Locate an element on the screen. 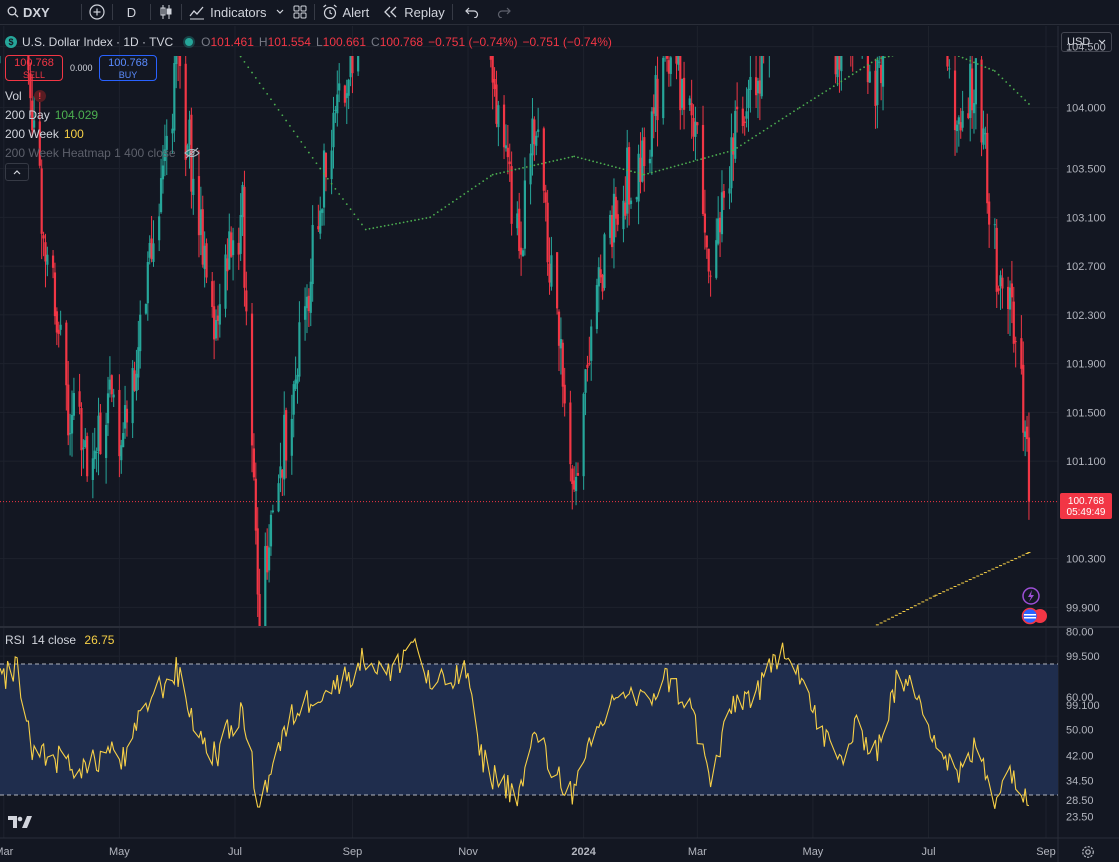 The image size is (1119, 862). price-tick-label: 102.300 is located at coordinates (1086, 316).